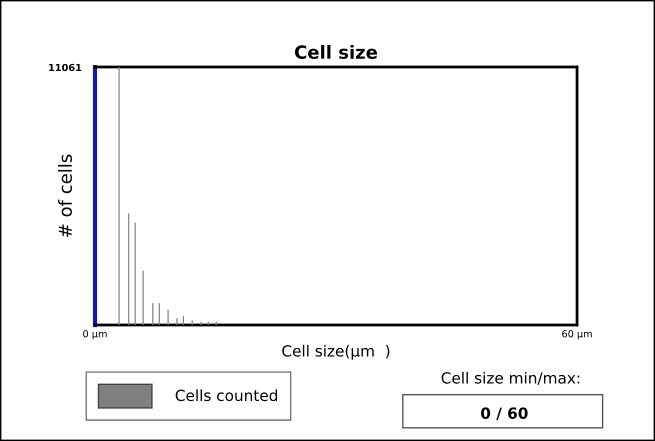  Describe the element at coordinates (227, 395) in the screenshot. I see `legend-label: Cells counted` at that location.